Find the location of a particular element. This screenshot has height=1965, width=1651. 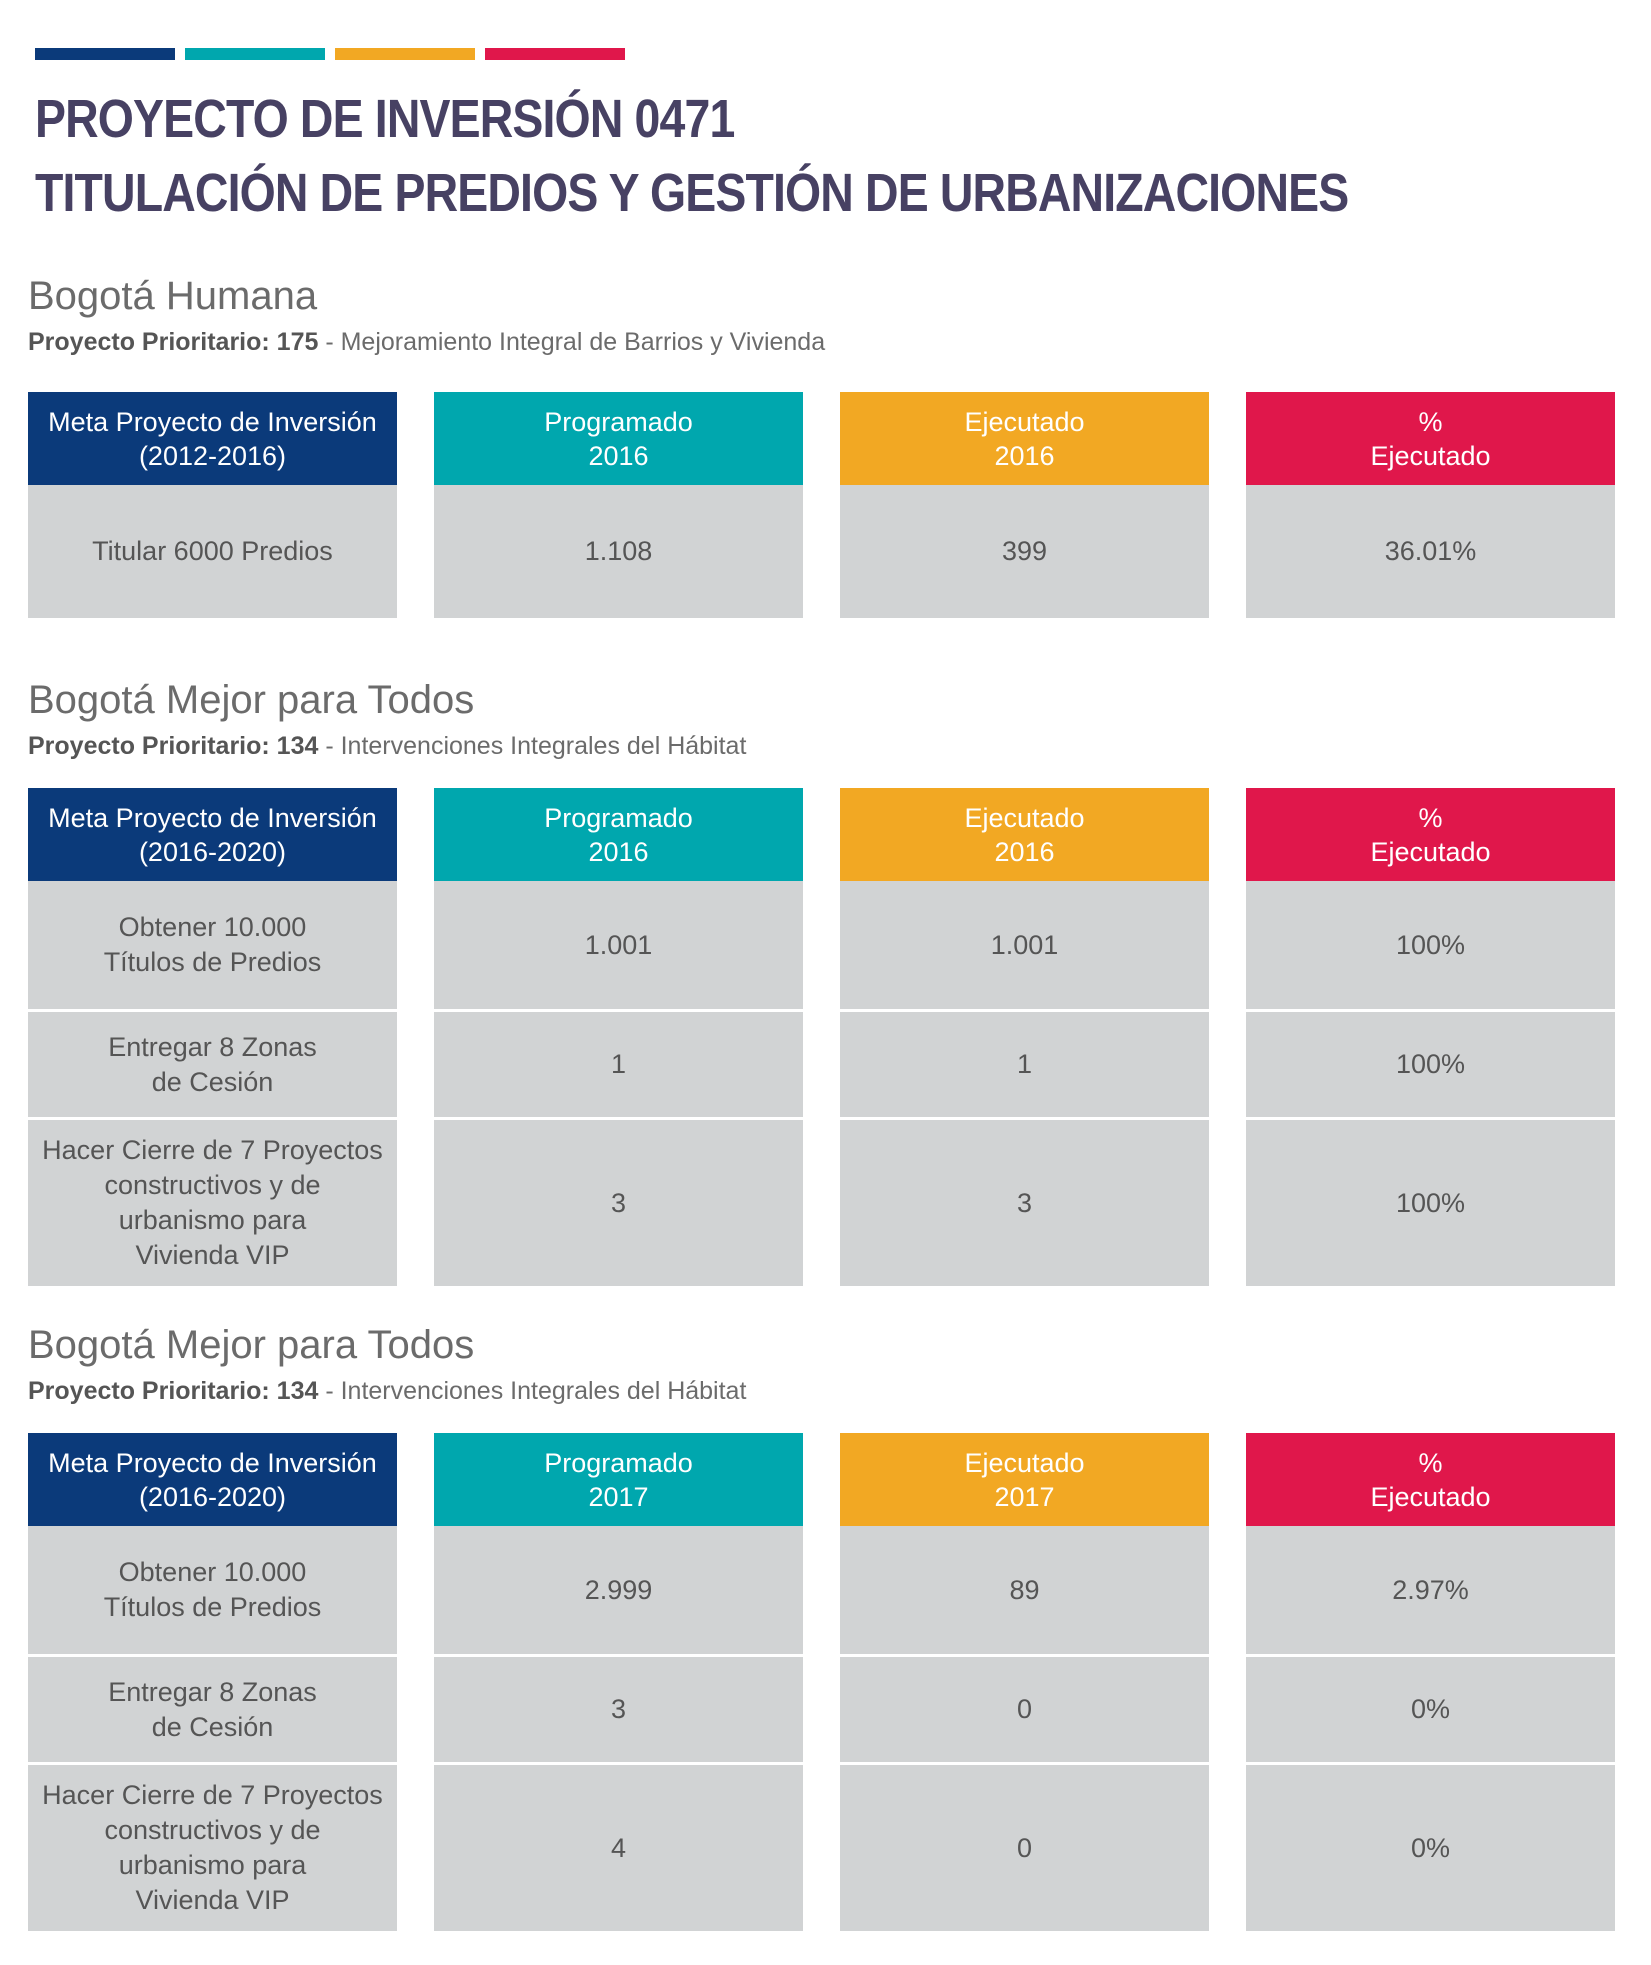

cell-ejecutado: 89 is located at coordinates (1024, 1590).